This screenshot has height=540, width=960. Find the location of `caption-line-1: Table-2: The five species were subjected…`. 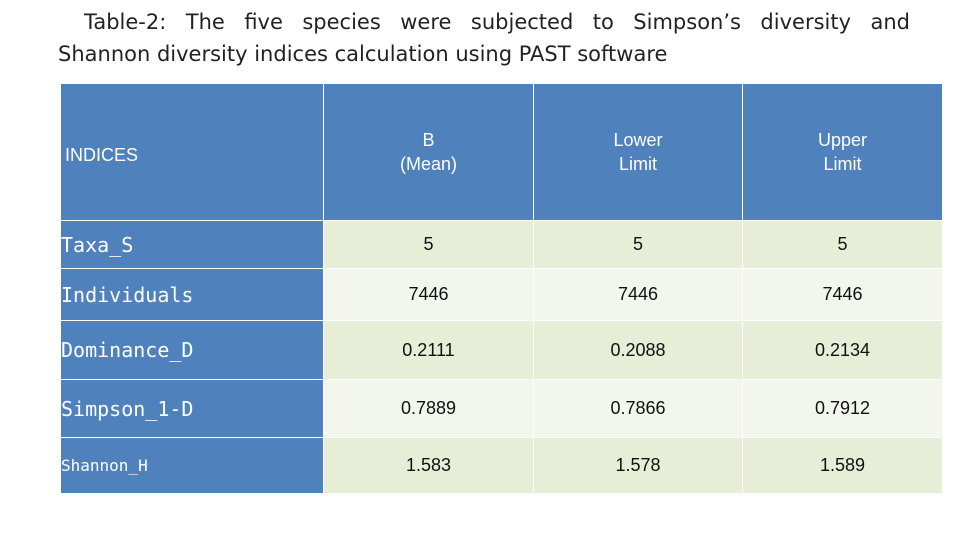

caption-line-1: Table-2: The five species were subjected… is located at coordinates (497, 22).